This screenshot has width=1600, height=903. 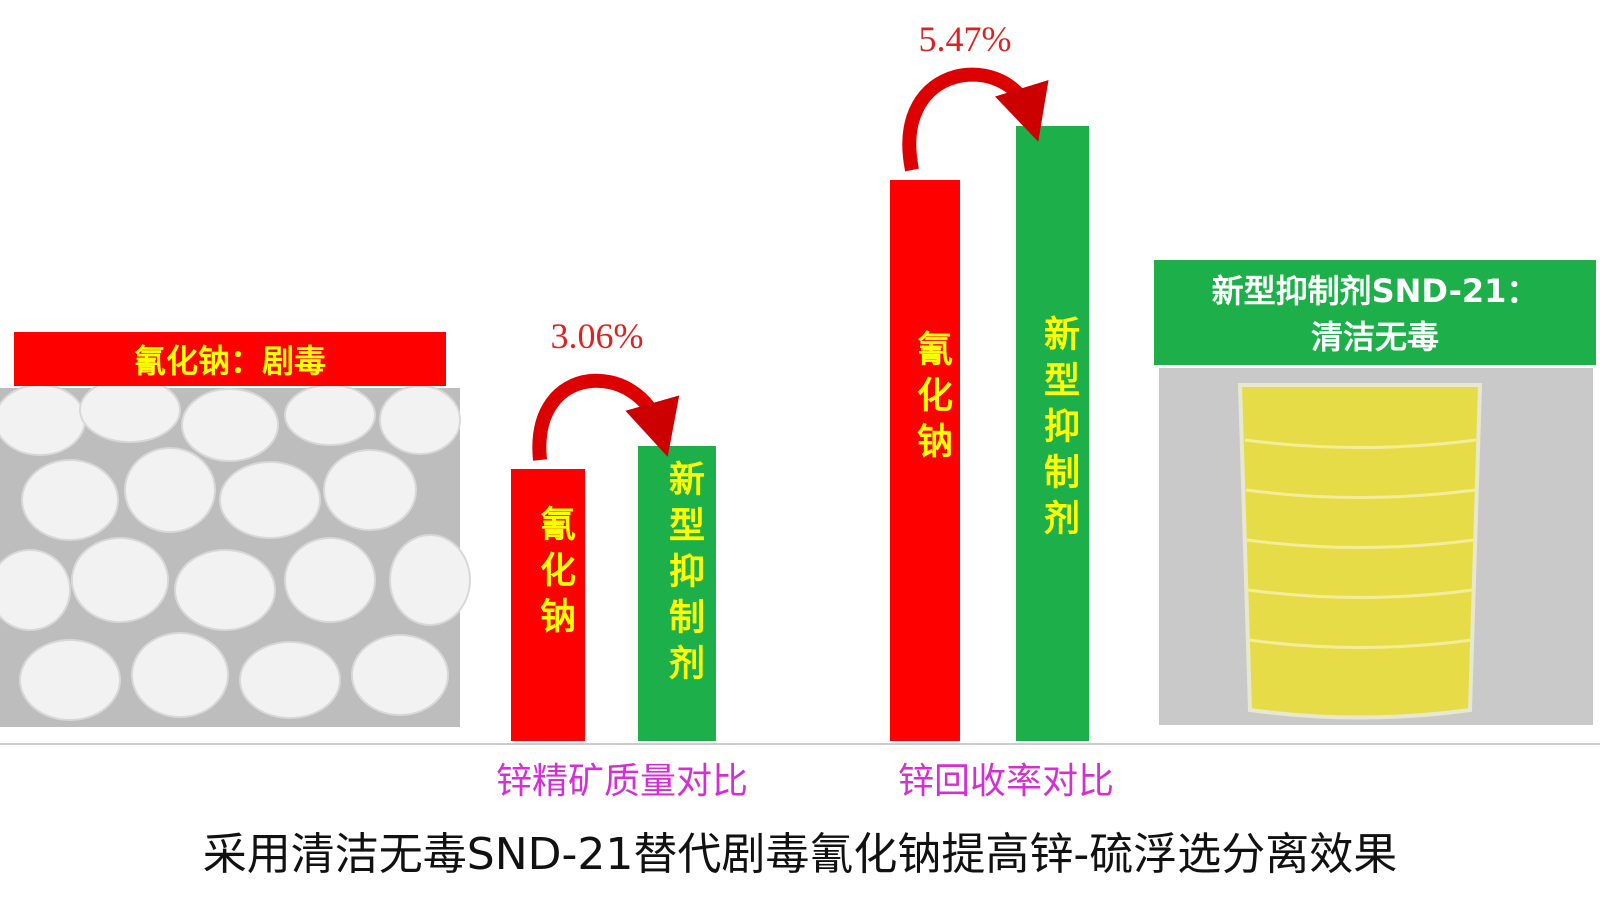 What do you see at coordinates (1375, 312) in the screenshot?
I see `right-banner` at bounding box center [1375, 312].